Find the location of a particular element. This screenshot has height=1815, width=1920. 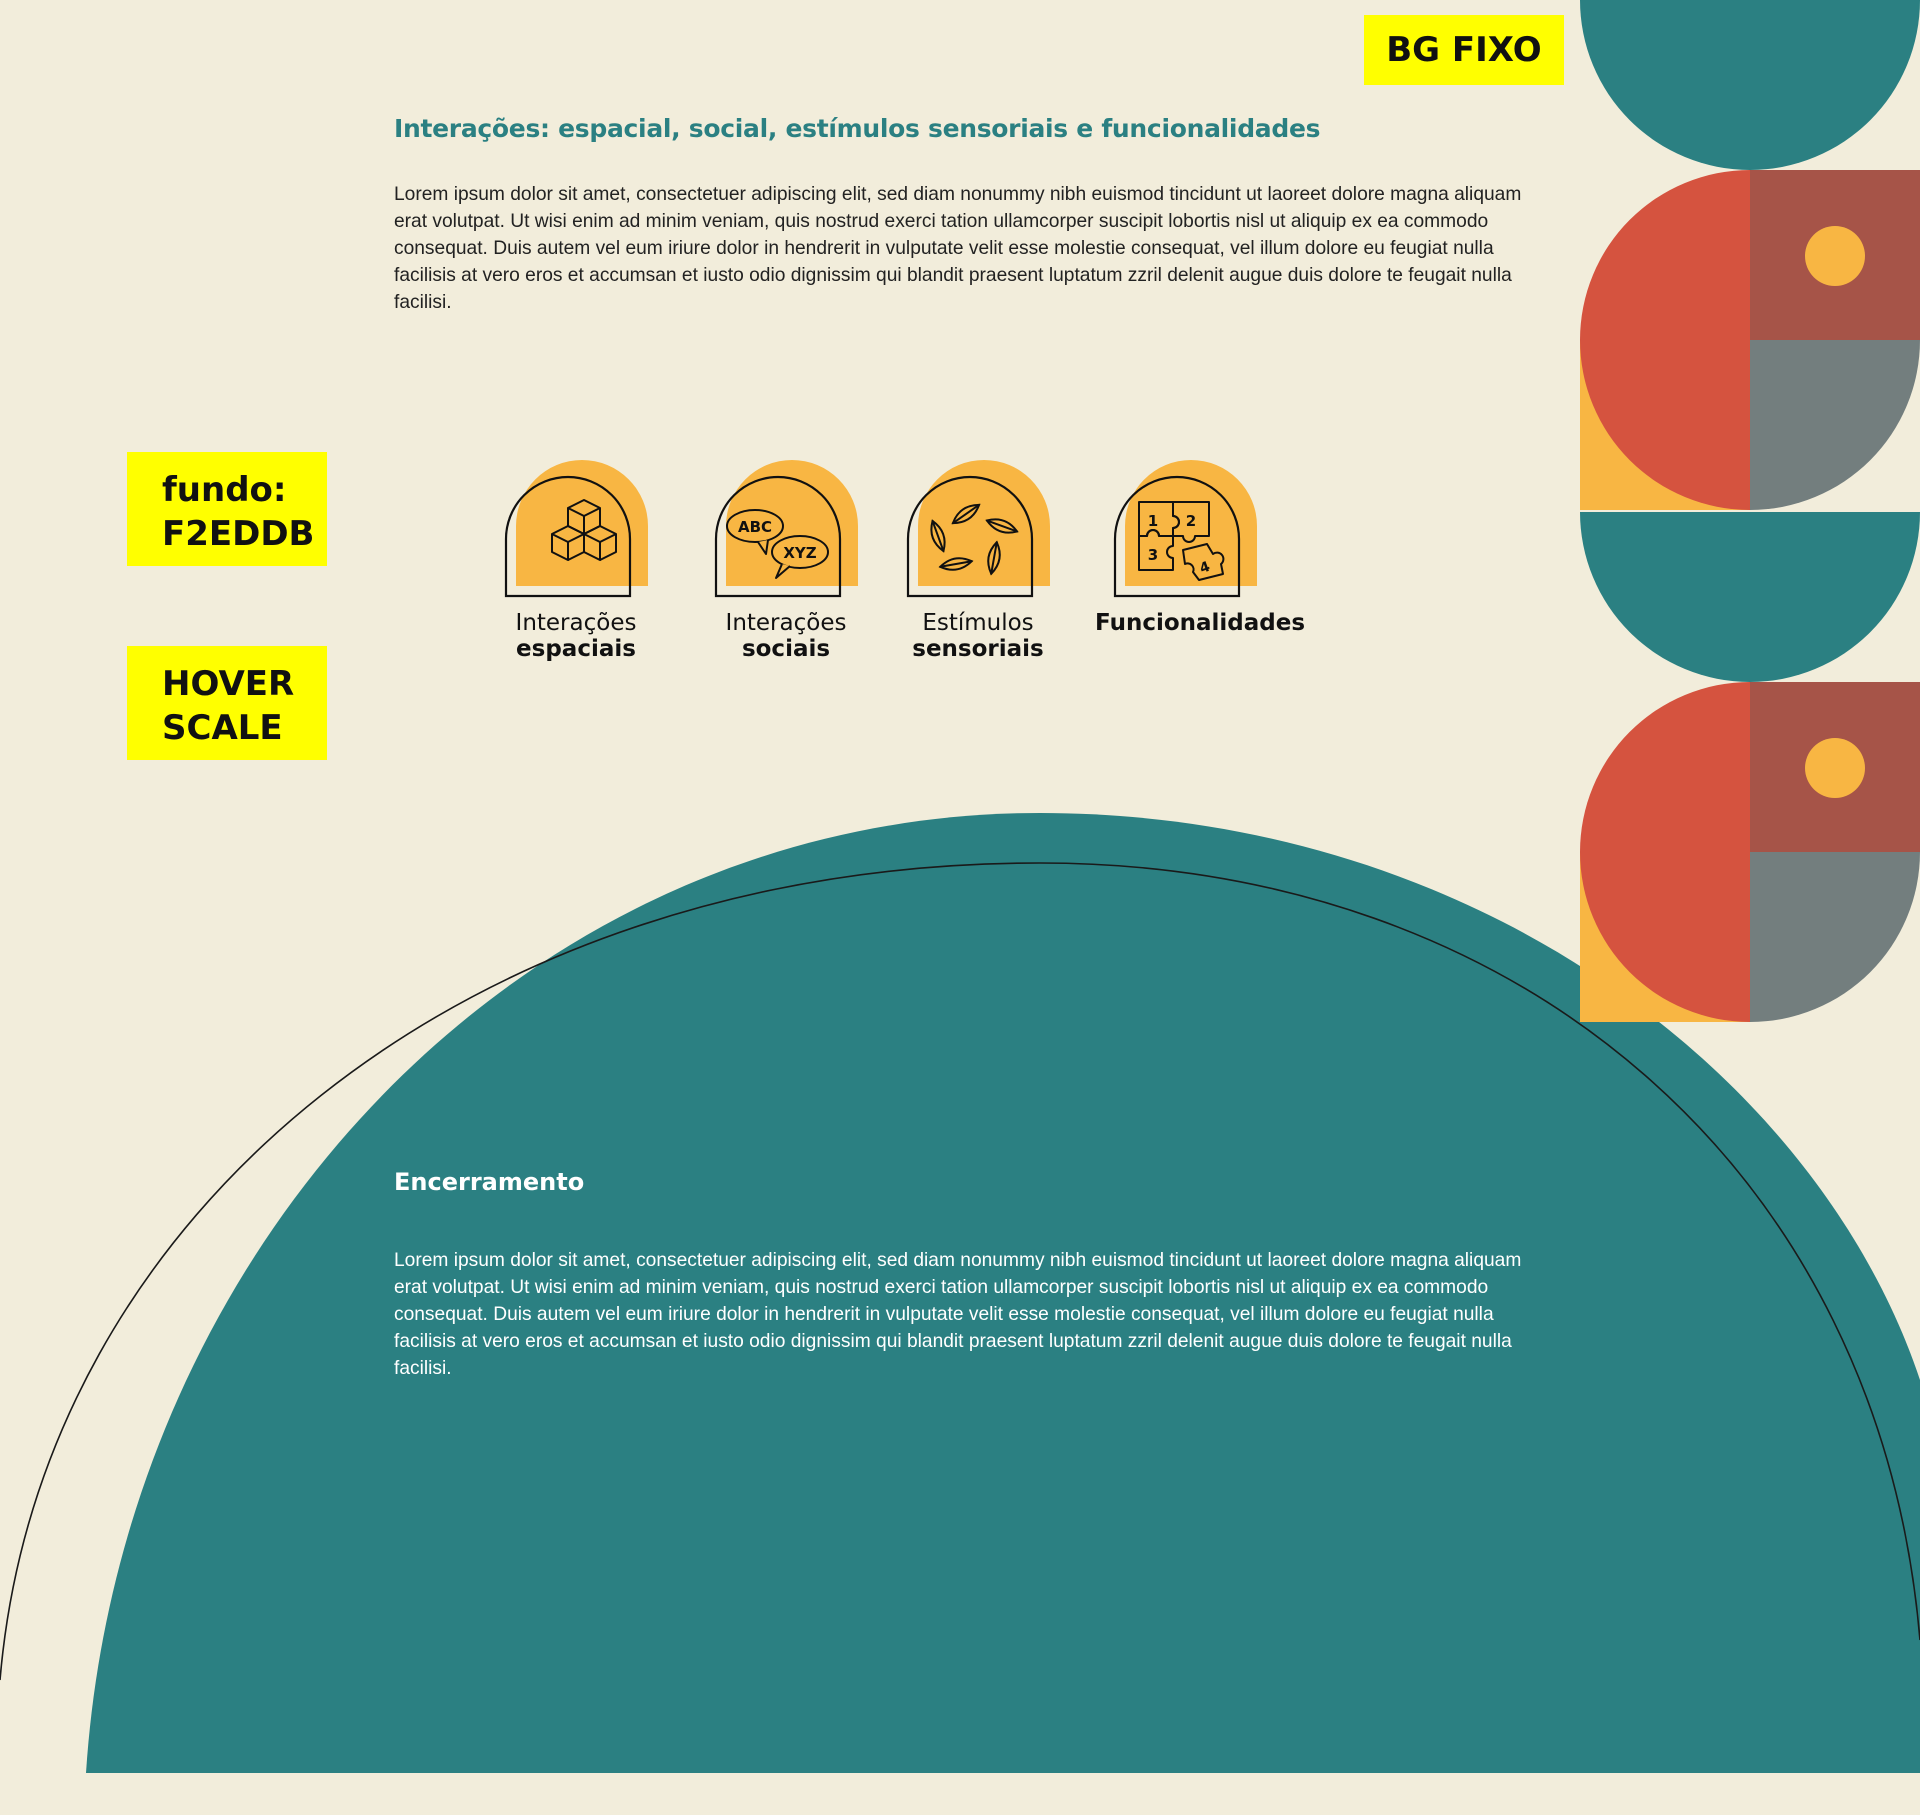

puzzle-number-2: 2 is located at coordinates (1191, 521).